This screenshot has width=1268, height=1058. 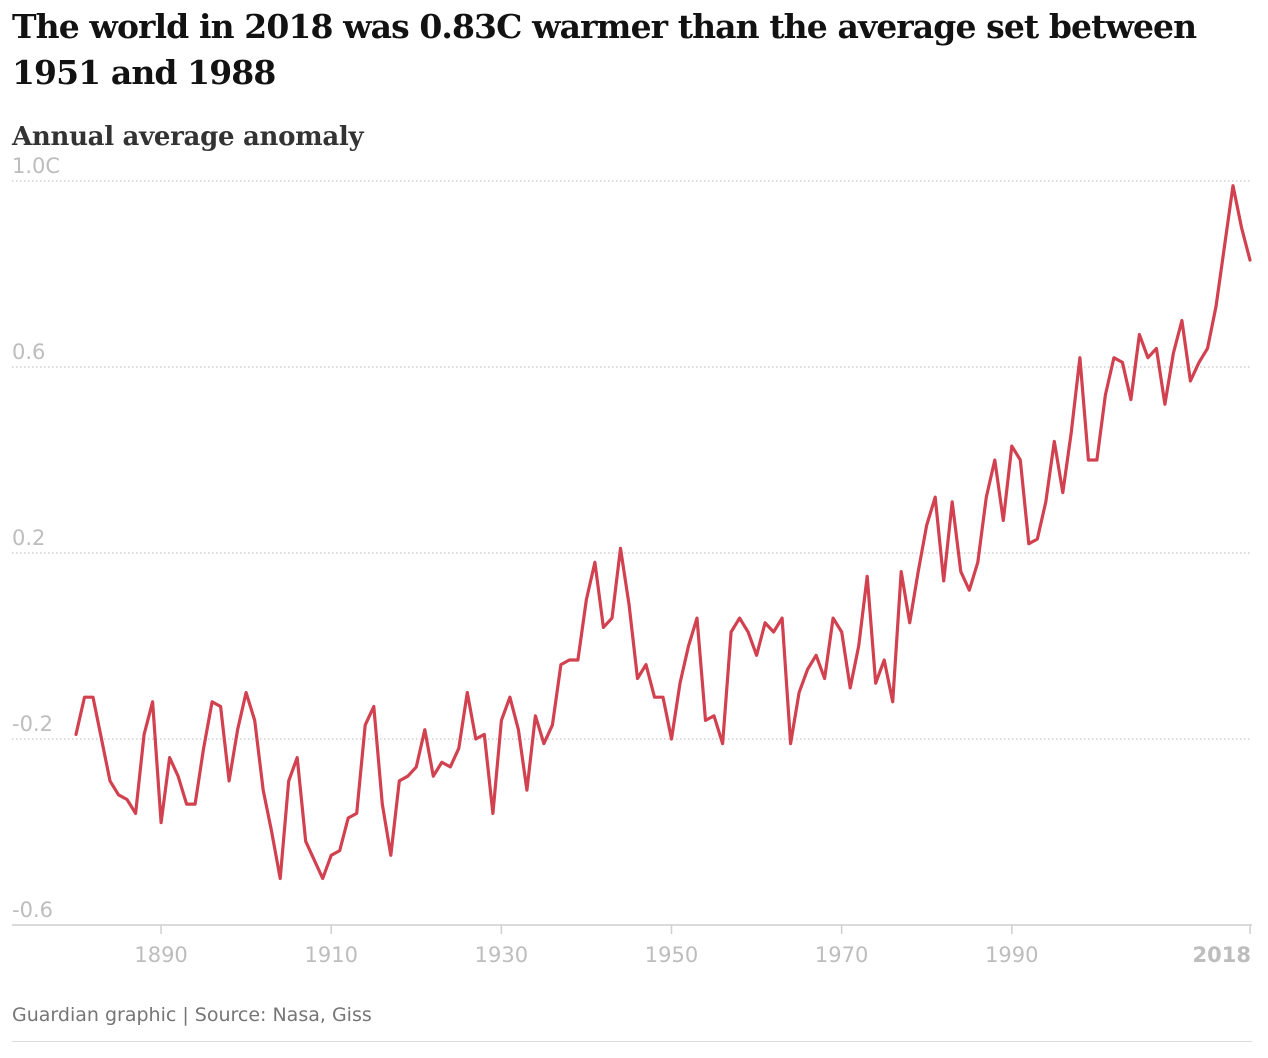 What do you see at coordinates (192, 1015) in the screenshot?
I see `source-credit: Guardian graphic | Source: Nasa, Giss` at bounding box center [192, 1015].